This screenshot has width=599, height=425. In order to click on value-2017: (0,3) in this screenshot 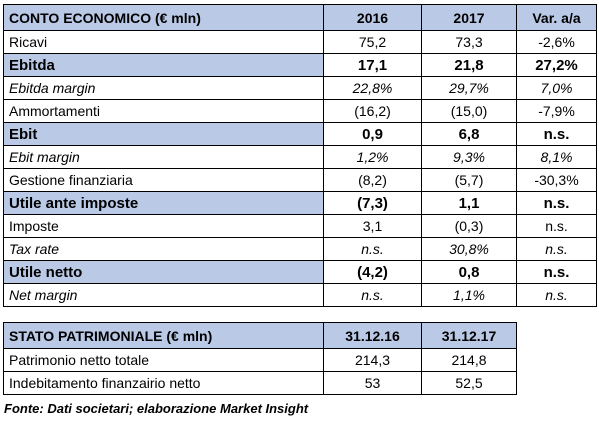, I will do `click(469, 226)`.